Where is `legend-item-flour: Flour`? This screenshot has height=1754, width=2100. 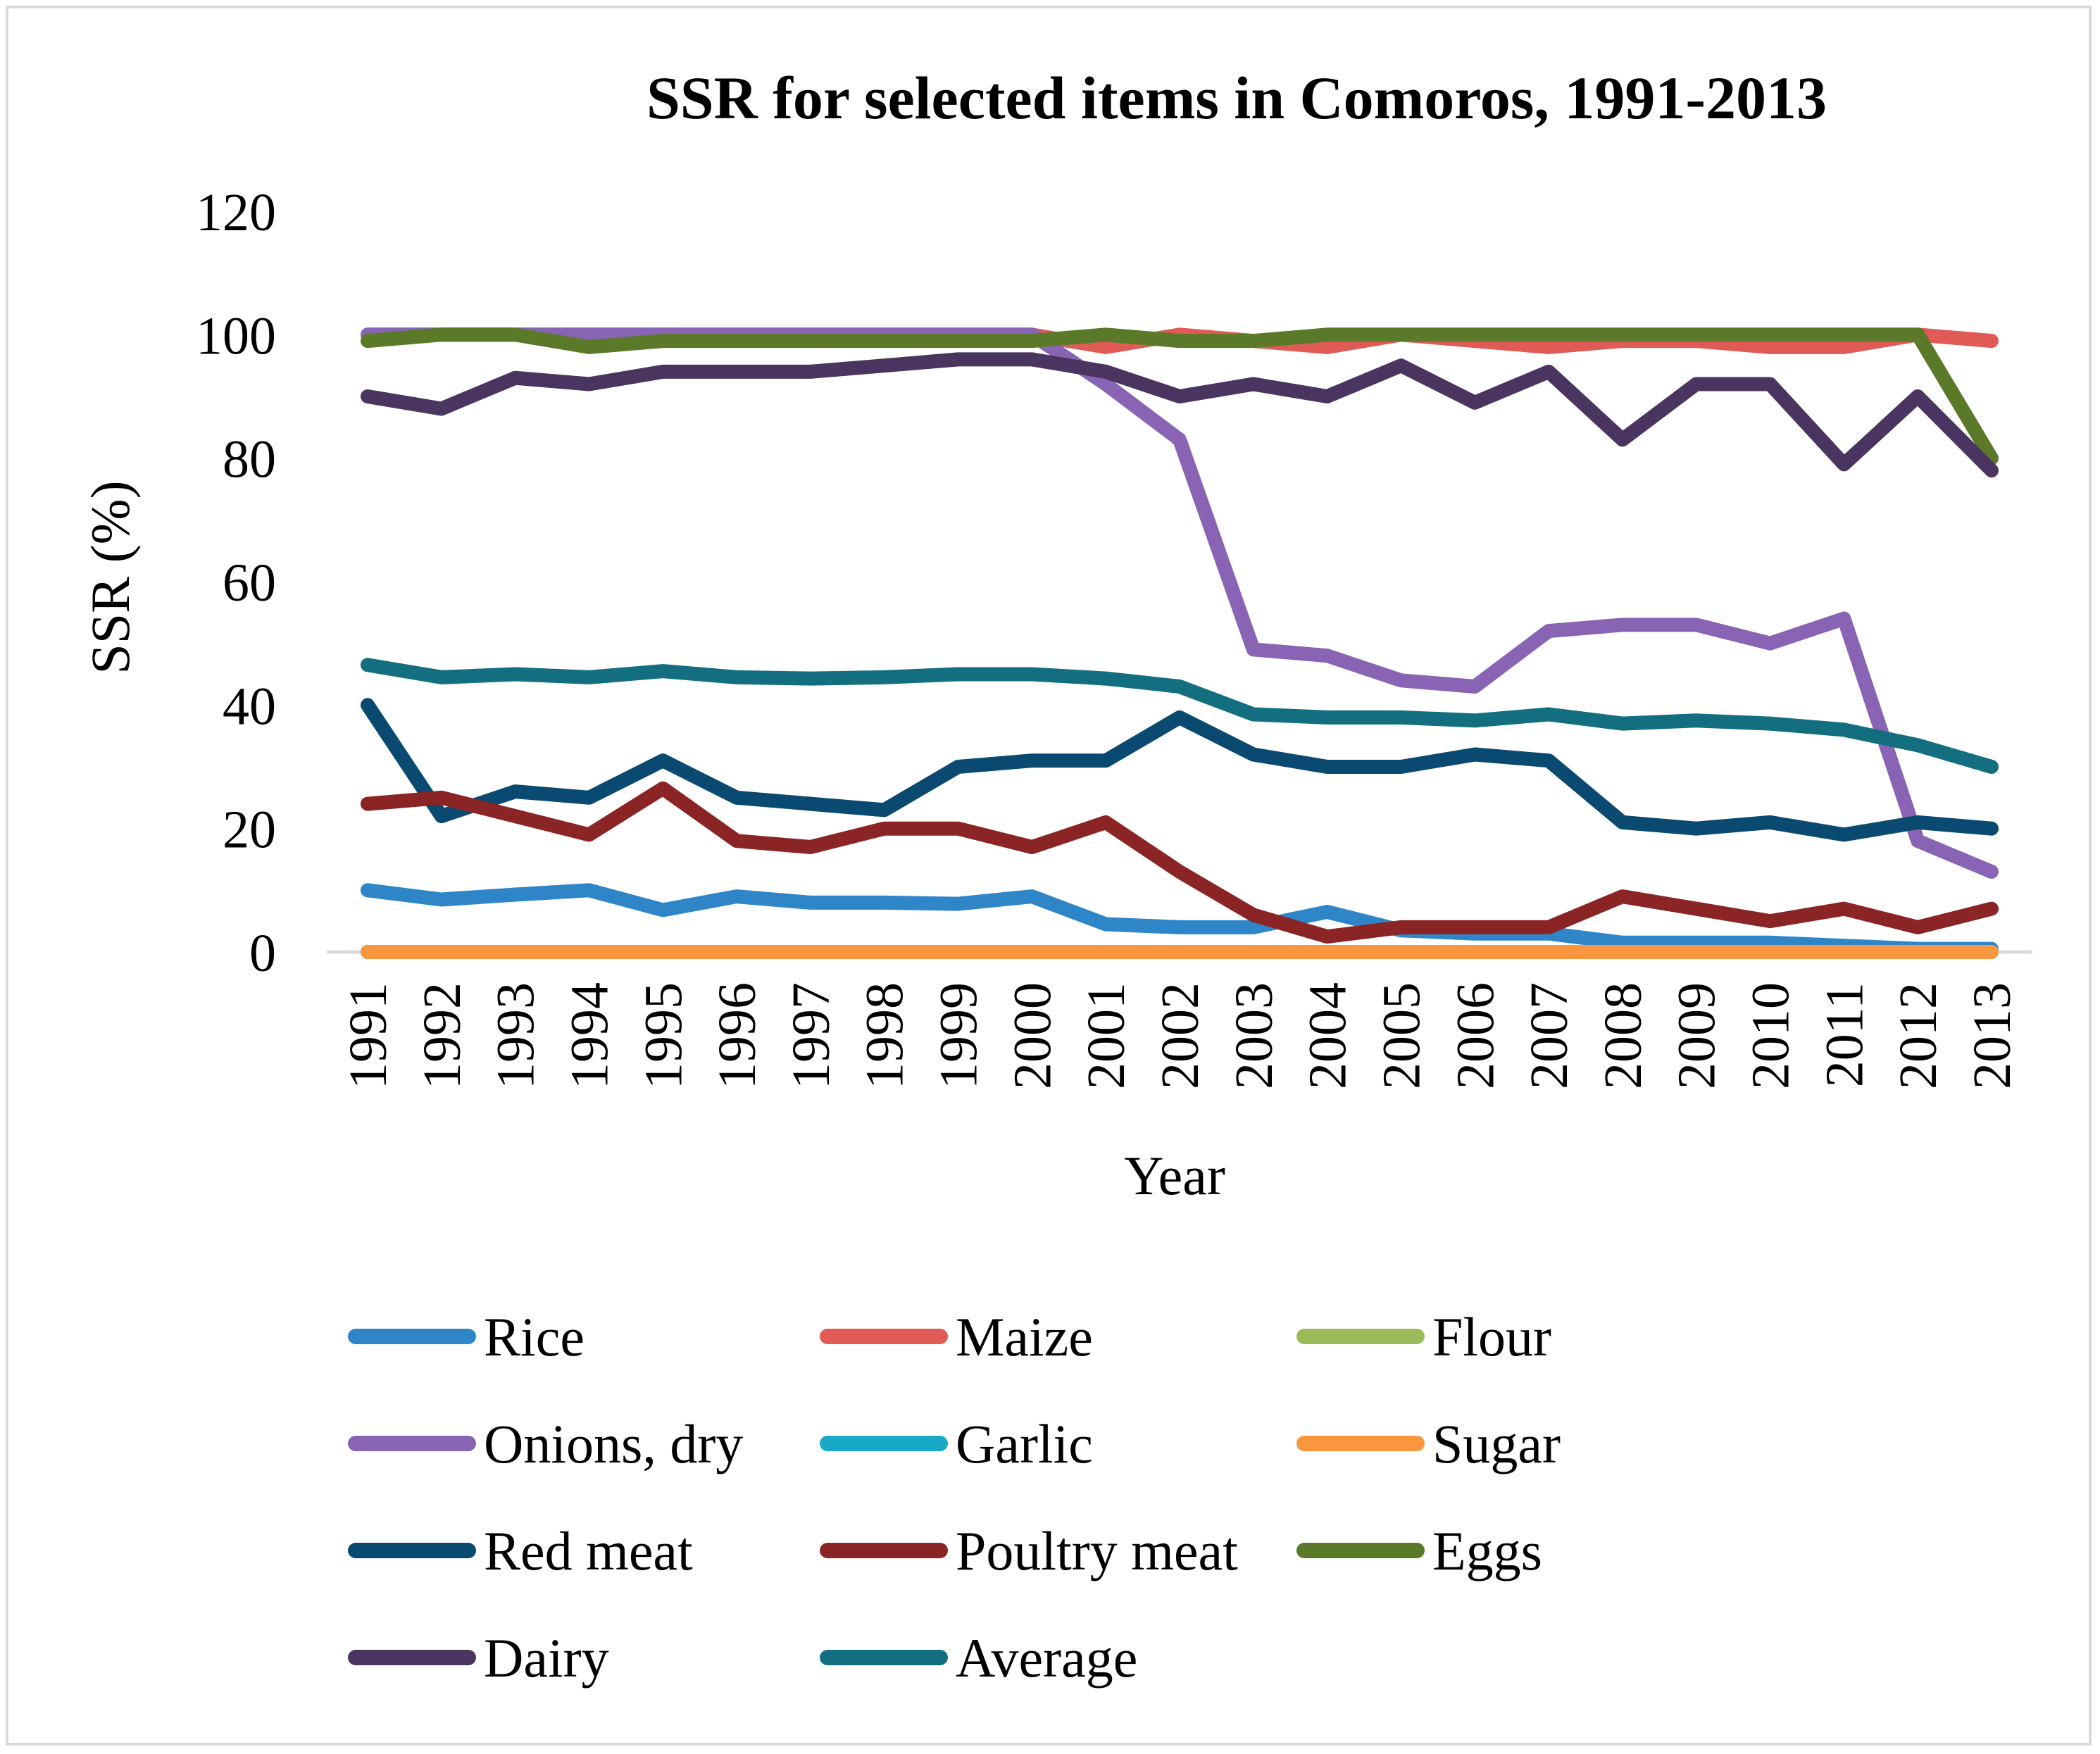
legend-item-flour: Flour is located at coordinates (1423, 1336).